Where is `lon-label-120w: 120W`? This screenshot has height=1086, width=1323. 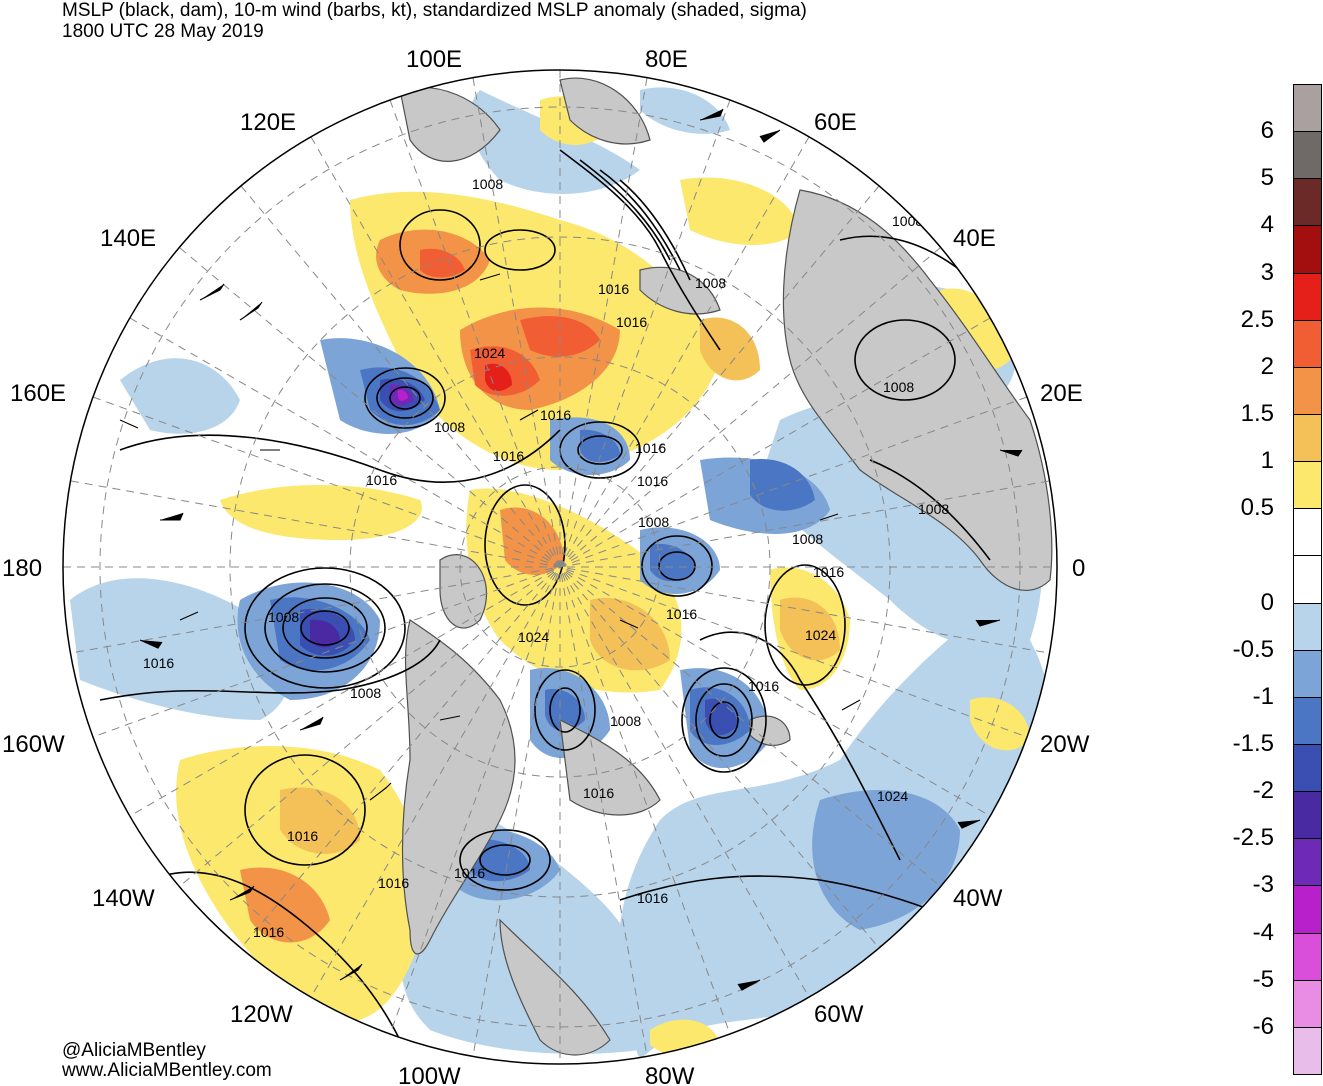
lon-label-120w: 120W is located at coordinates (261, 1014).